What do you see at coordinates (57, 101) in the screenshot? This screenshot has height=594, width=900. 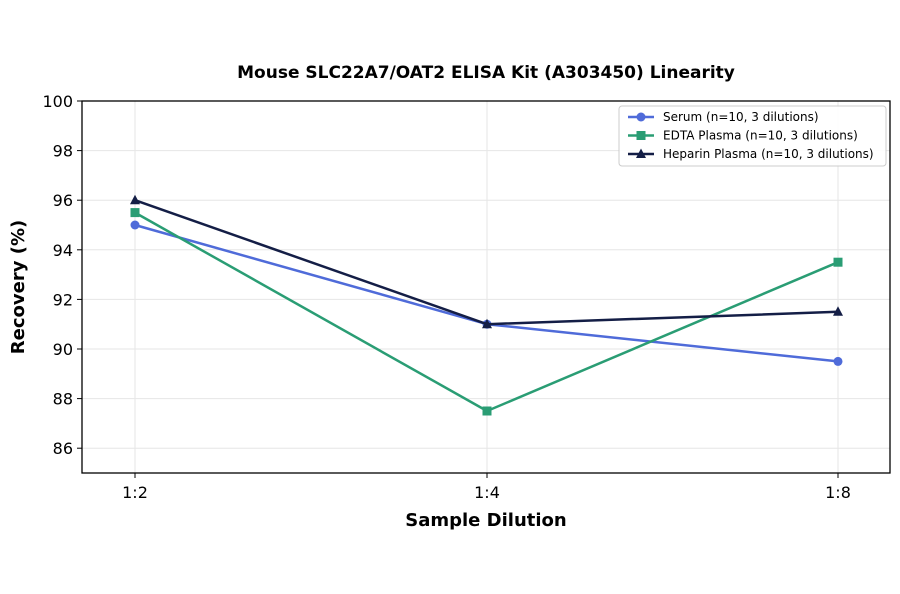 I see `y-tick-label: 100` at bounding box center [57, 101].